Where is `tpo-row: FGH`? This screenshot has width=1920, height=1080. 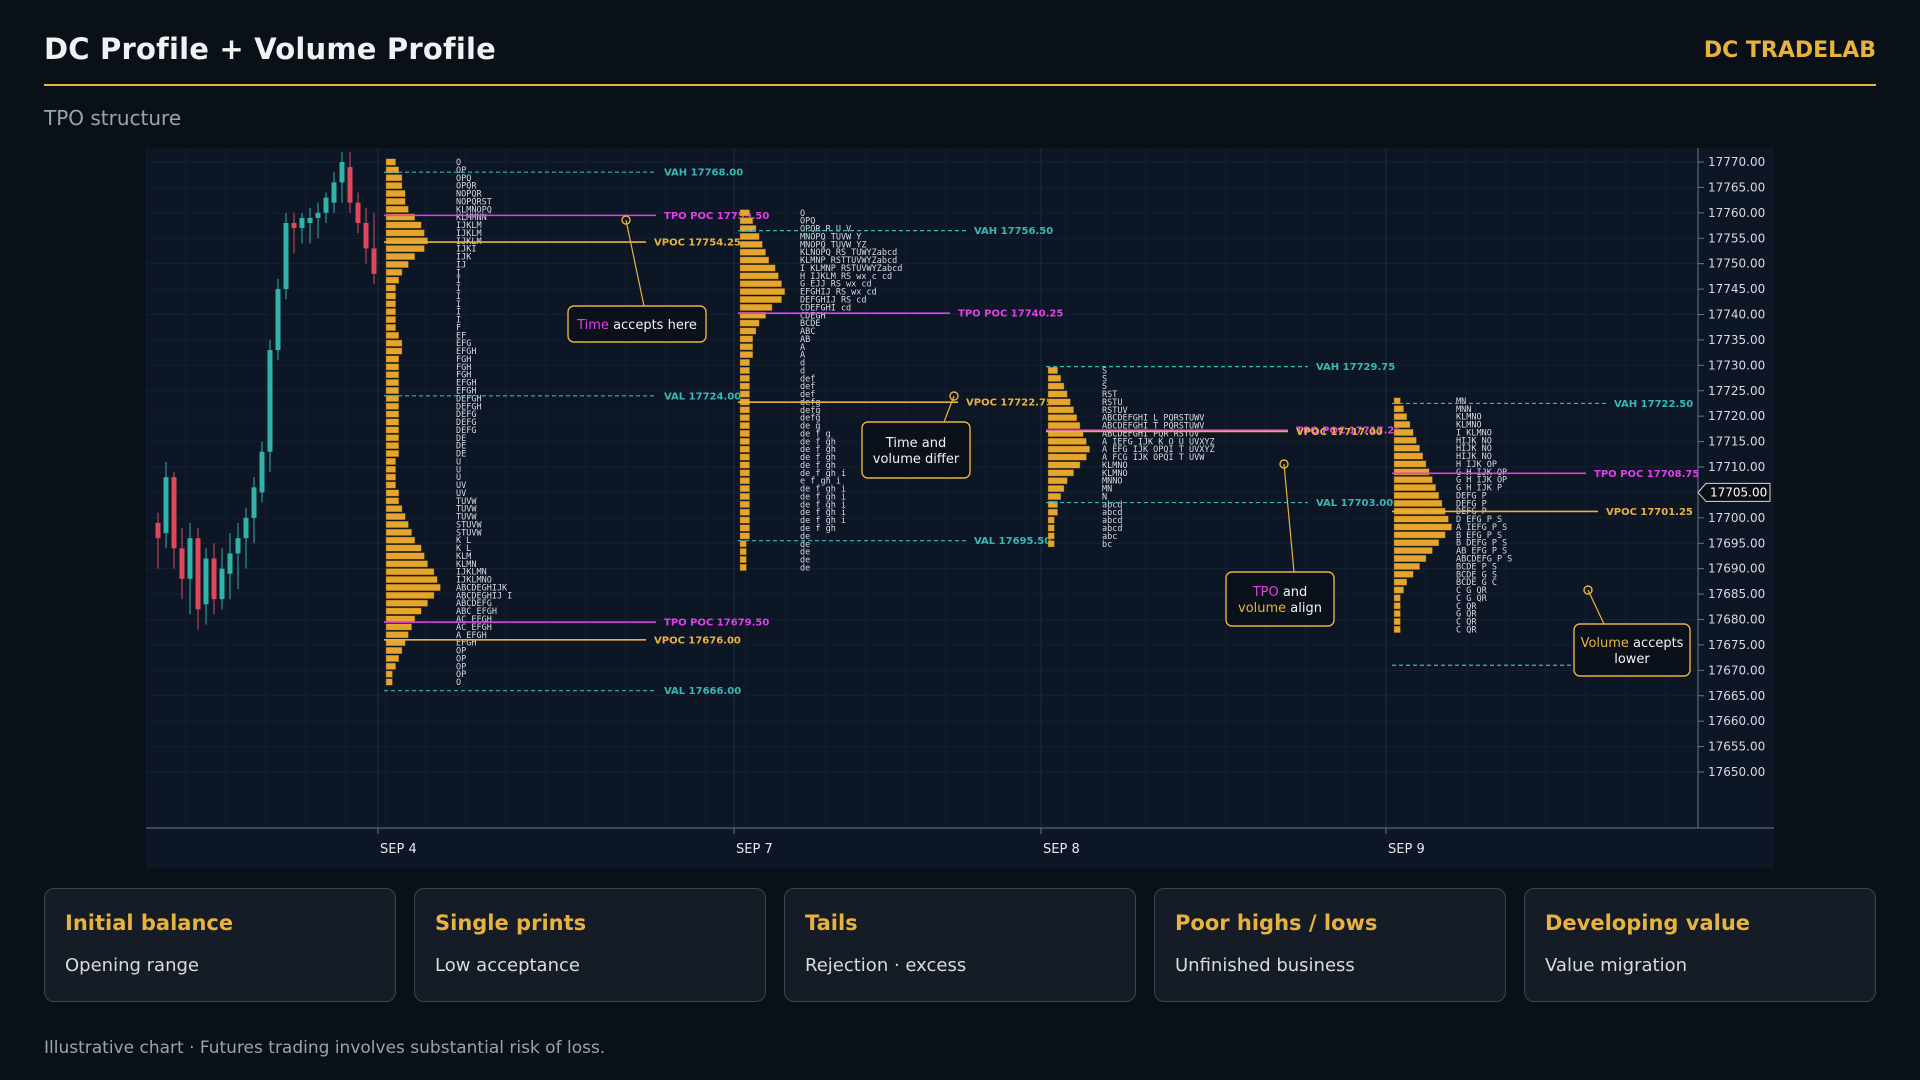 tpo-row: FGH is located at coordinates (463, 376).